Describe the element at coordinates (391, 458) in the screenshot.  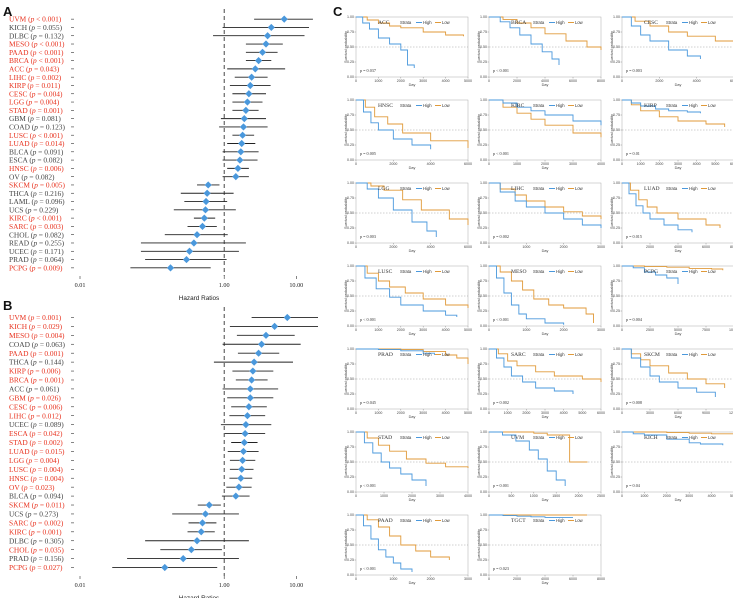
I see `km-curve-high` at that location.